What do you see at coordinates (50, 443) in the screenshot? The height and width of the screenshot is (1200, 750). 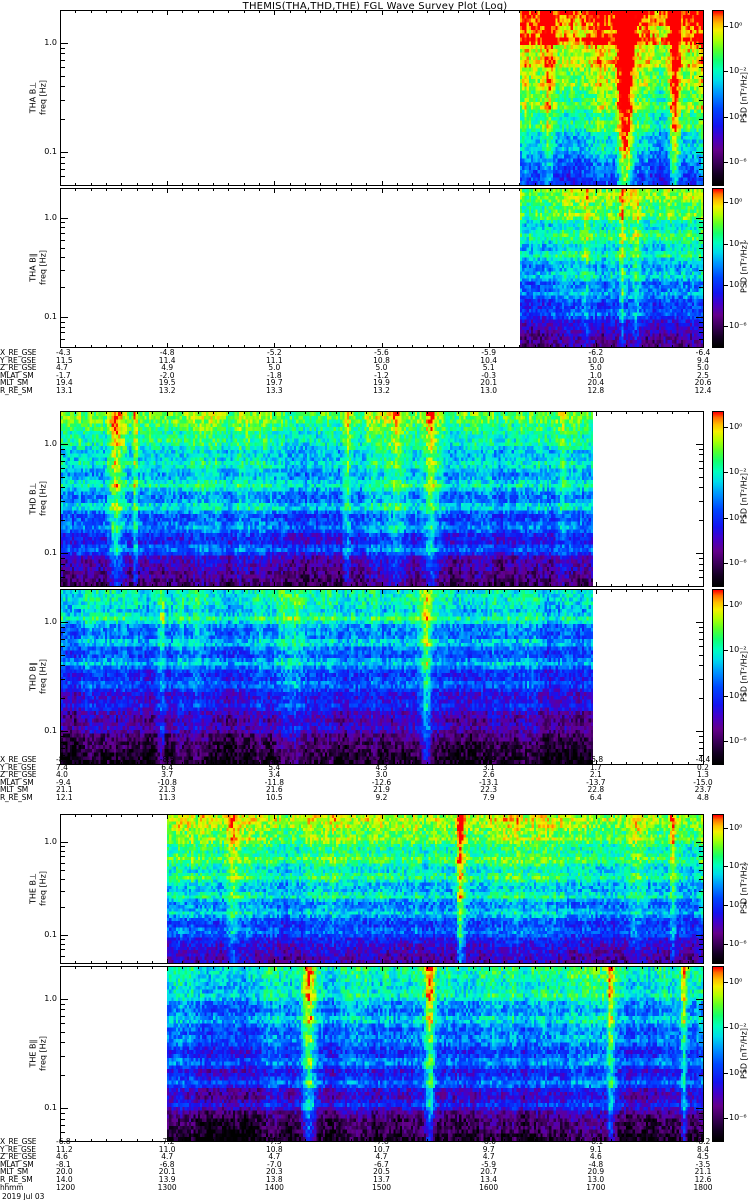 I see `y-tick-label: 1.0` at bounding box center [50, 443].